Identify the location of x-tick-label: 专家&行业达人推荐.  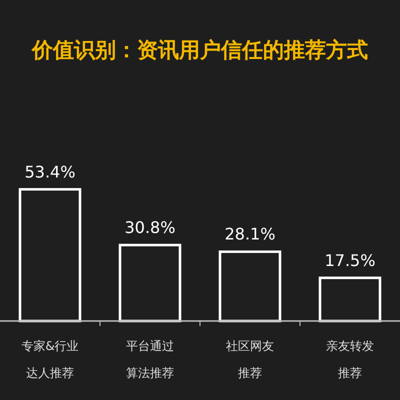
(50, 359).